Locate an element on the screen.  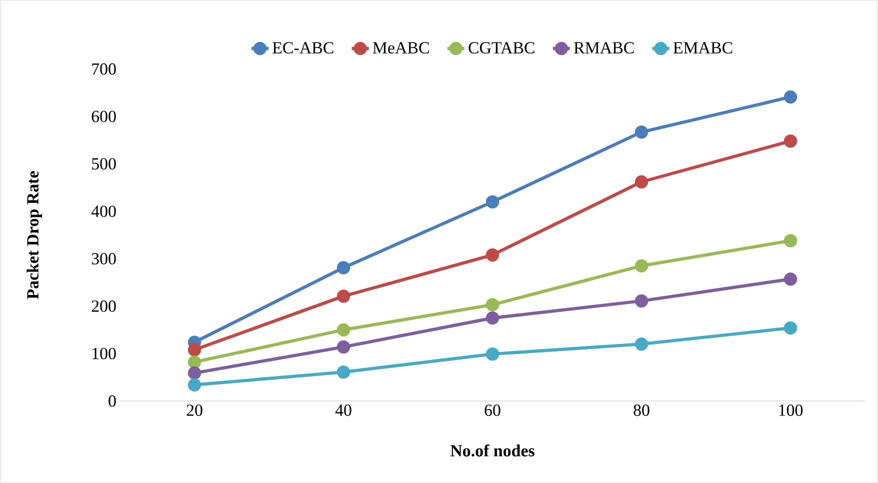
x-tick-label: 40 is located at coordinates (343, 410).